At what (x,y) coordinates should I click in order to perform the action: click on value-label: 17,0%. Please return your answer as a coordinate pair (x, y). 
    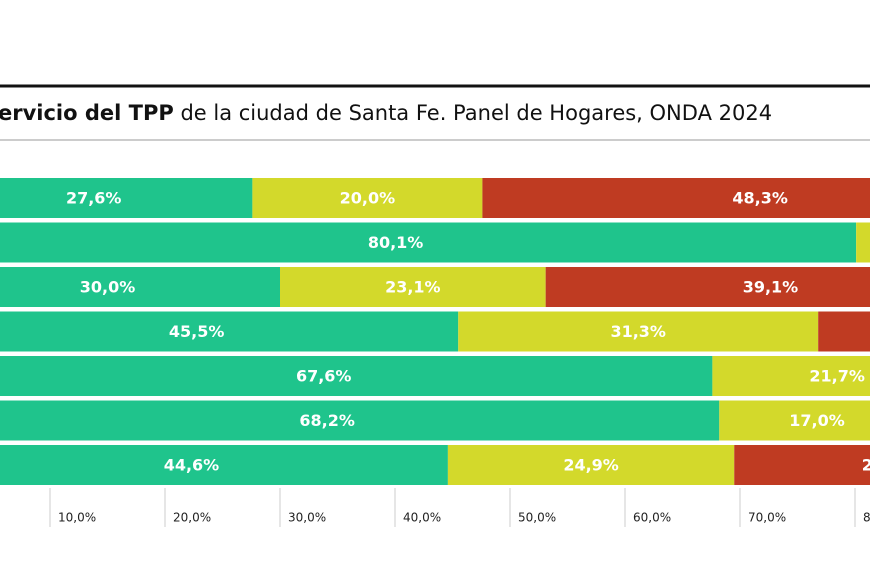
    Looking at the image, I should click on (817, 420).